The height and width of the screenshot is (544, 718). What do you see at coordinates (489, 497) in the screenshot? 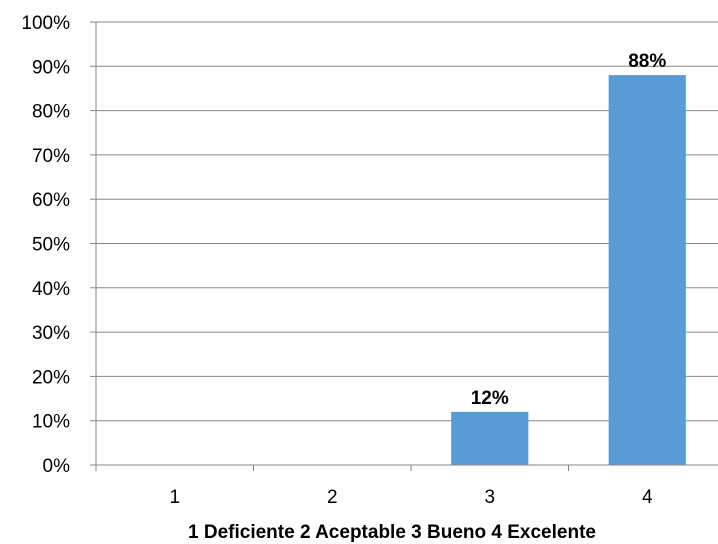
I see `x-tick-label-3: 3` at bounding box center [489, 497].